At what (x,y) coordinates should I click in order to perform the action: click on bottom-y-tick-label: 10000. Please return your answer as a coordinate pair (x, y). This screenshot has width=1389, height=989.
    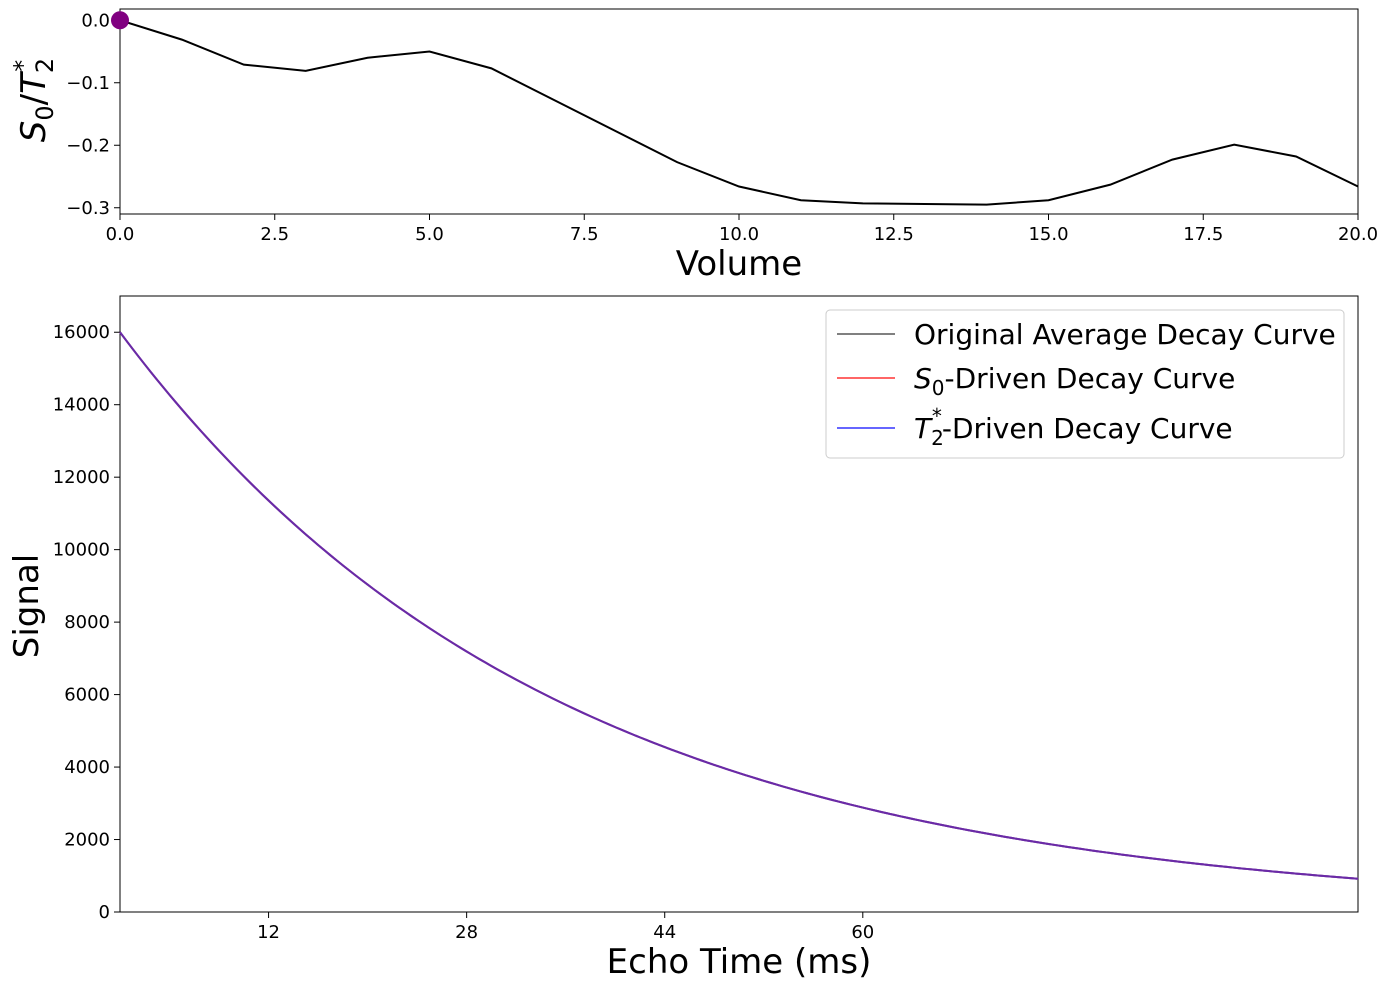
    Looking at the image, I should click on (81, 550).